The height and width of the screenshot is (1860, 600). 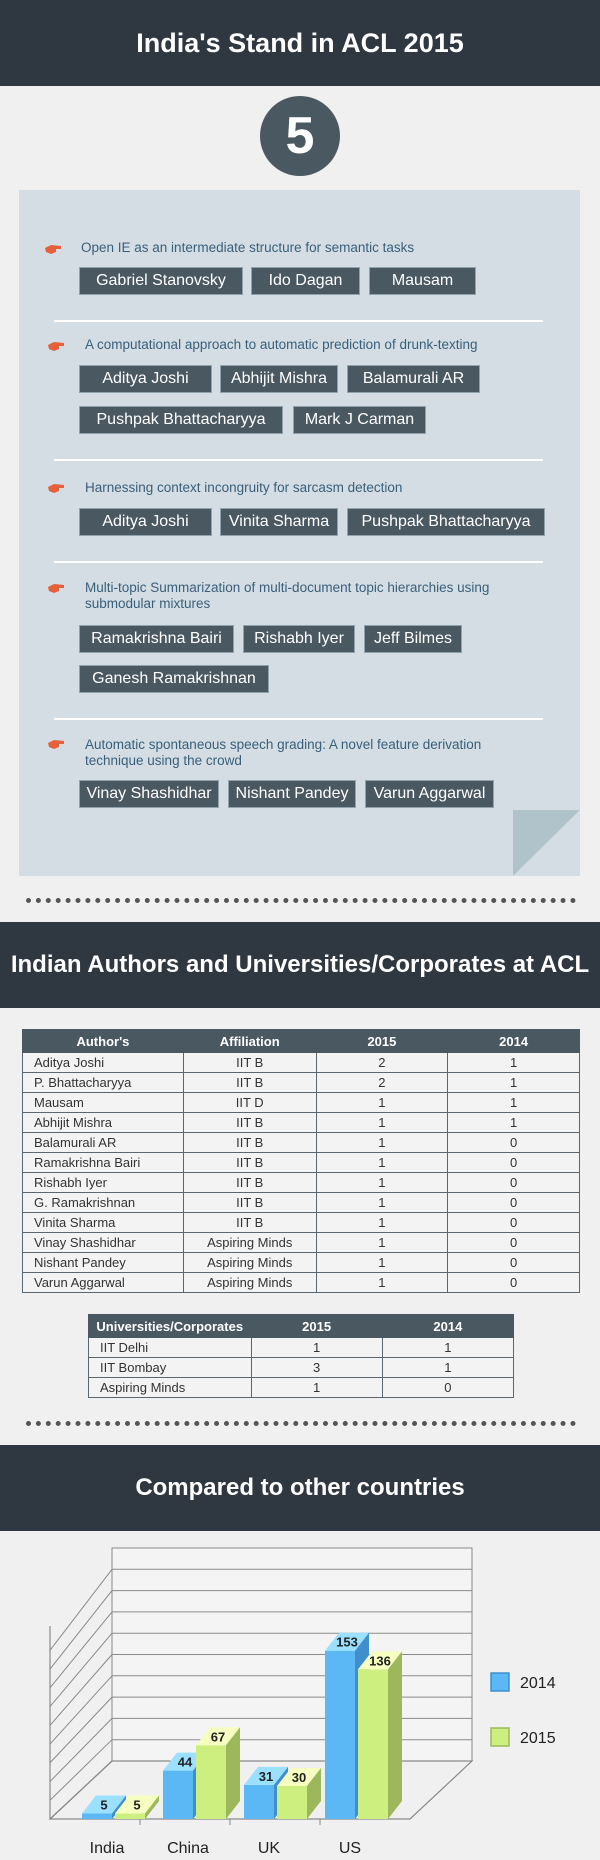 What do you see at coordinates (185, 1762) in the screenshot?
I see `data-label: 44` at bounding box center [185, 1762].